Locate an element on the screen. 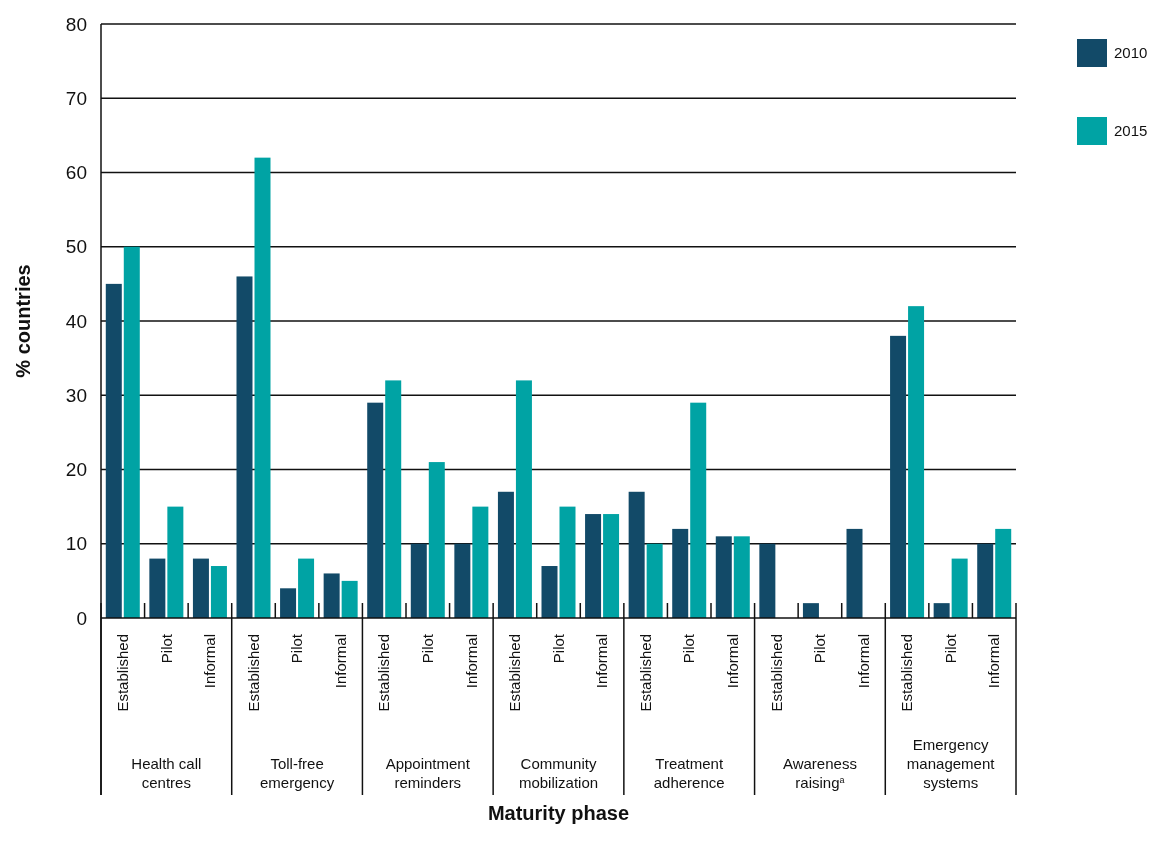  text: Appointment reminders is located at coordinates (428, 773).